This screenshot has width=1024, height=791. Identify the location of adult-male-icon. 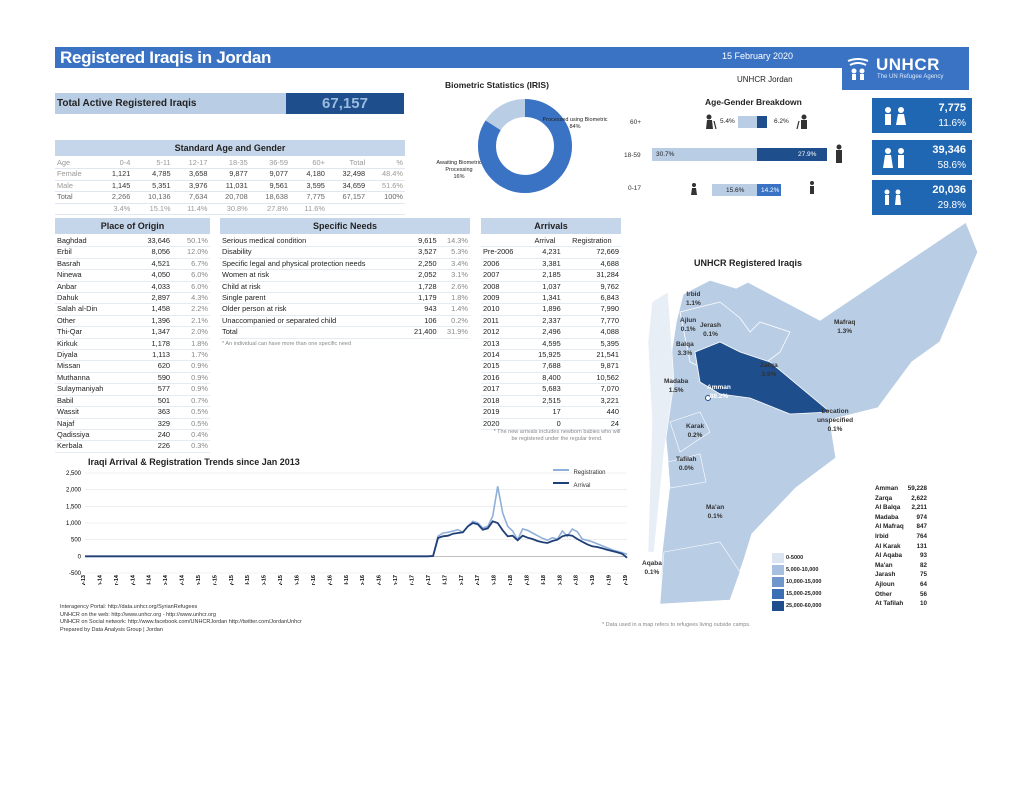
(839, 153).